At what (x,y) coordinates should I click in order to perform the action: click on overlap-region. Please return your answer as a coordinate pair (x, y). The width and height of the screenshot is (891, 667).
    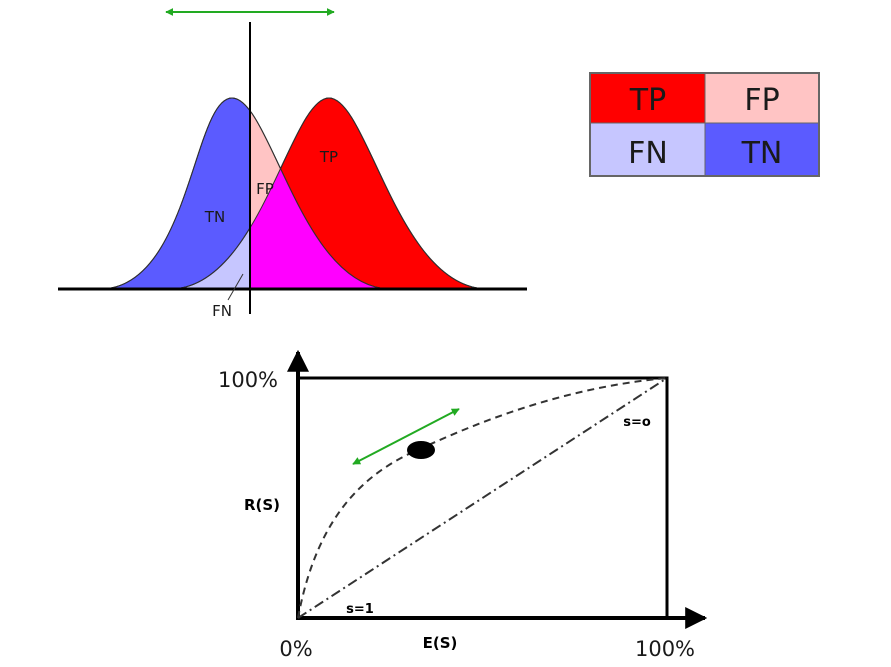
    Looking at the image, I should click on (320, 193).